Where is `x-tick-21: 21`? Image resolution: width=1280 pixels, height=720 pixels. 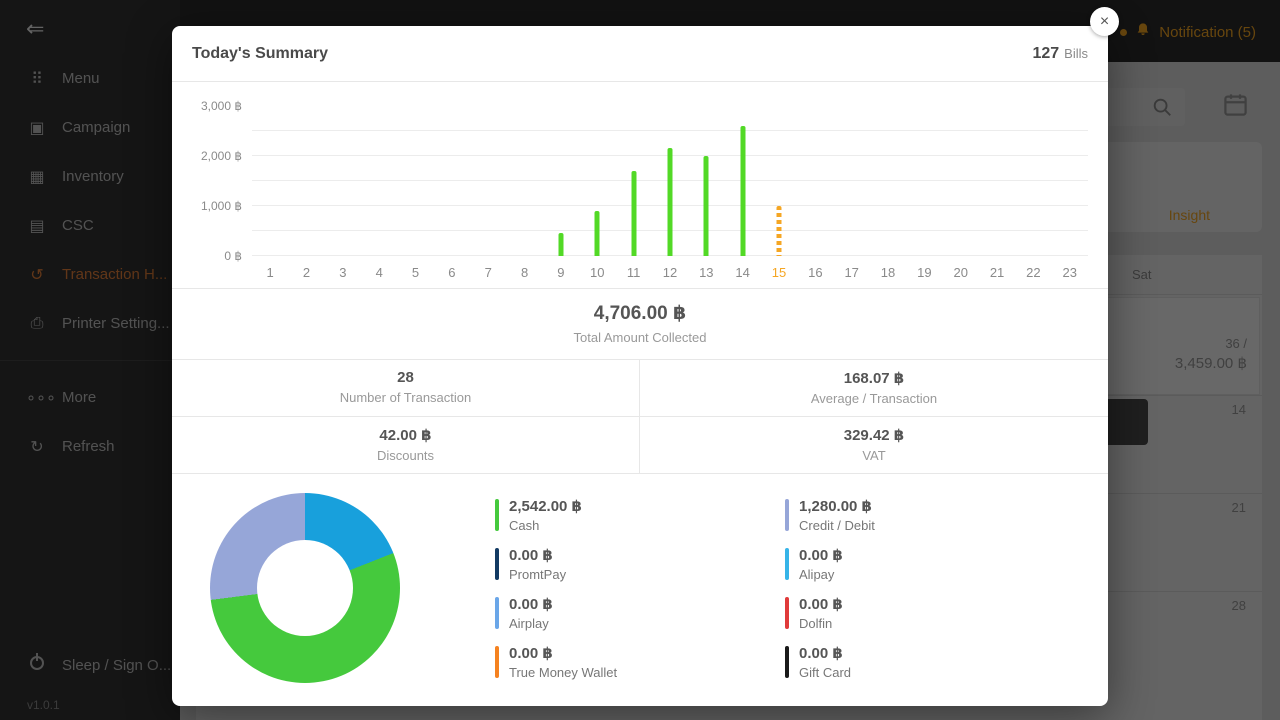 x-tick-21: 21 is located at coordinates (997, 272).